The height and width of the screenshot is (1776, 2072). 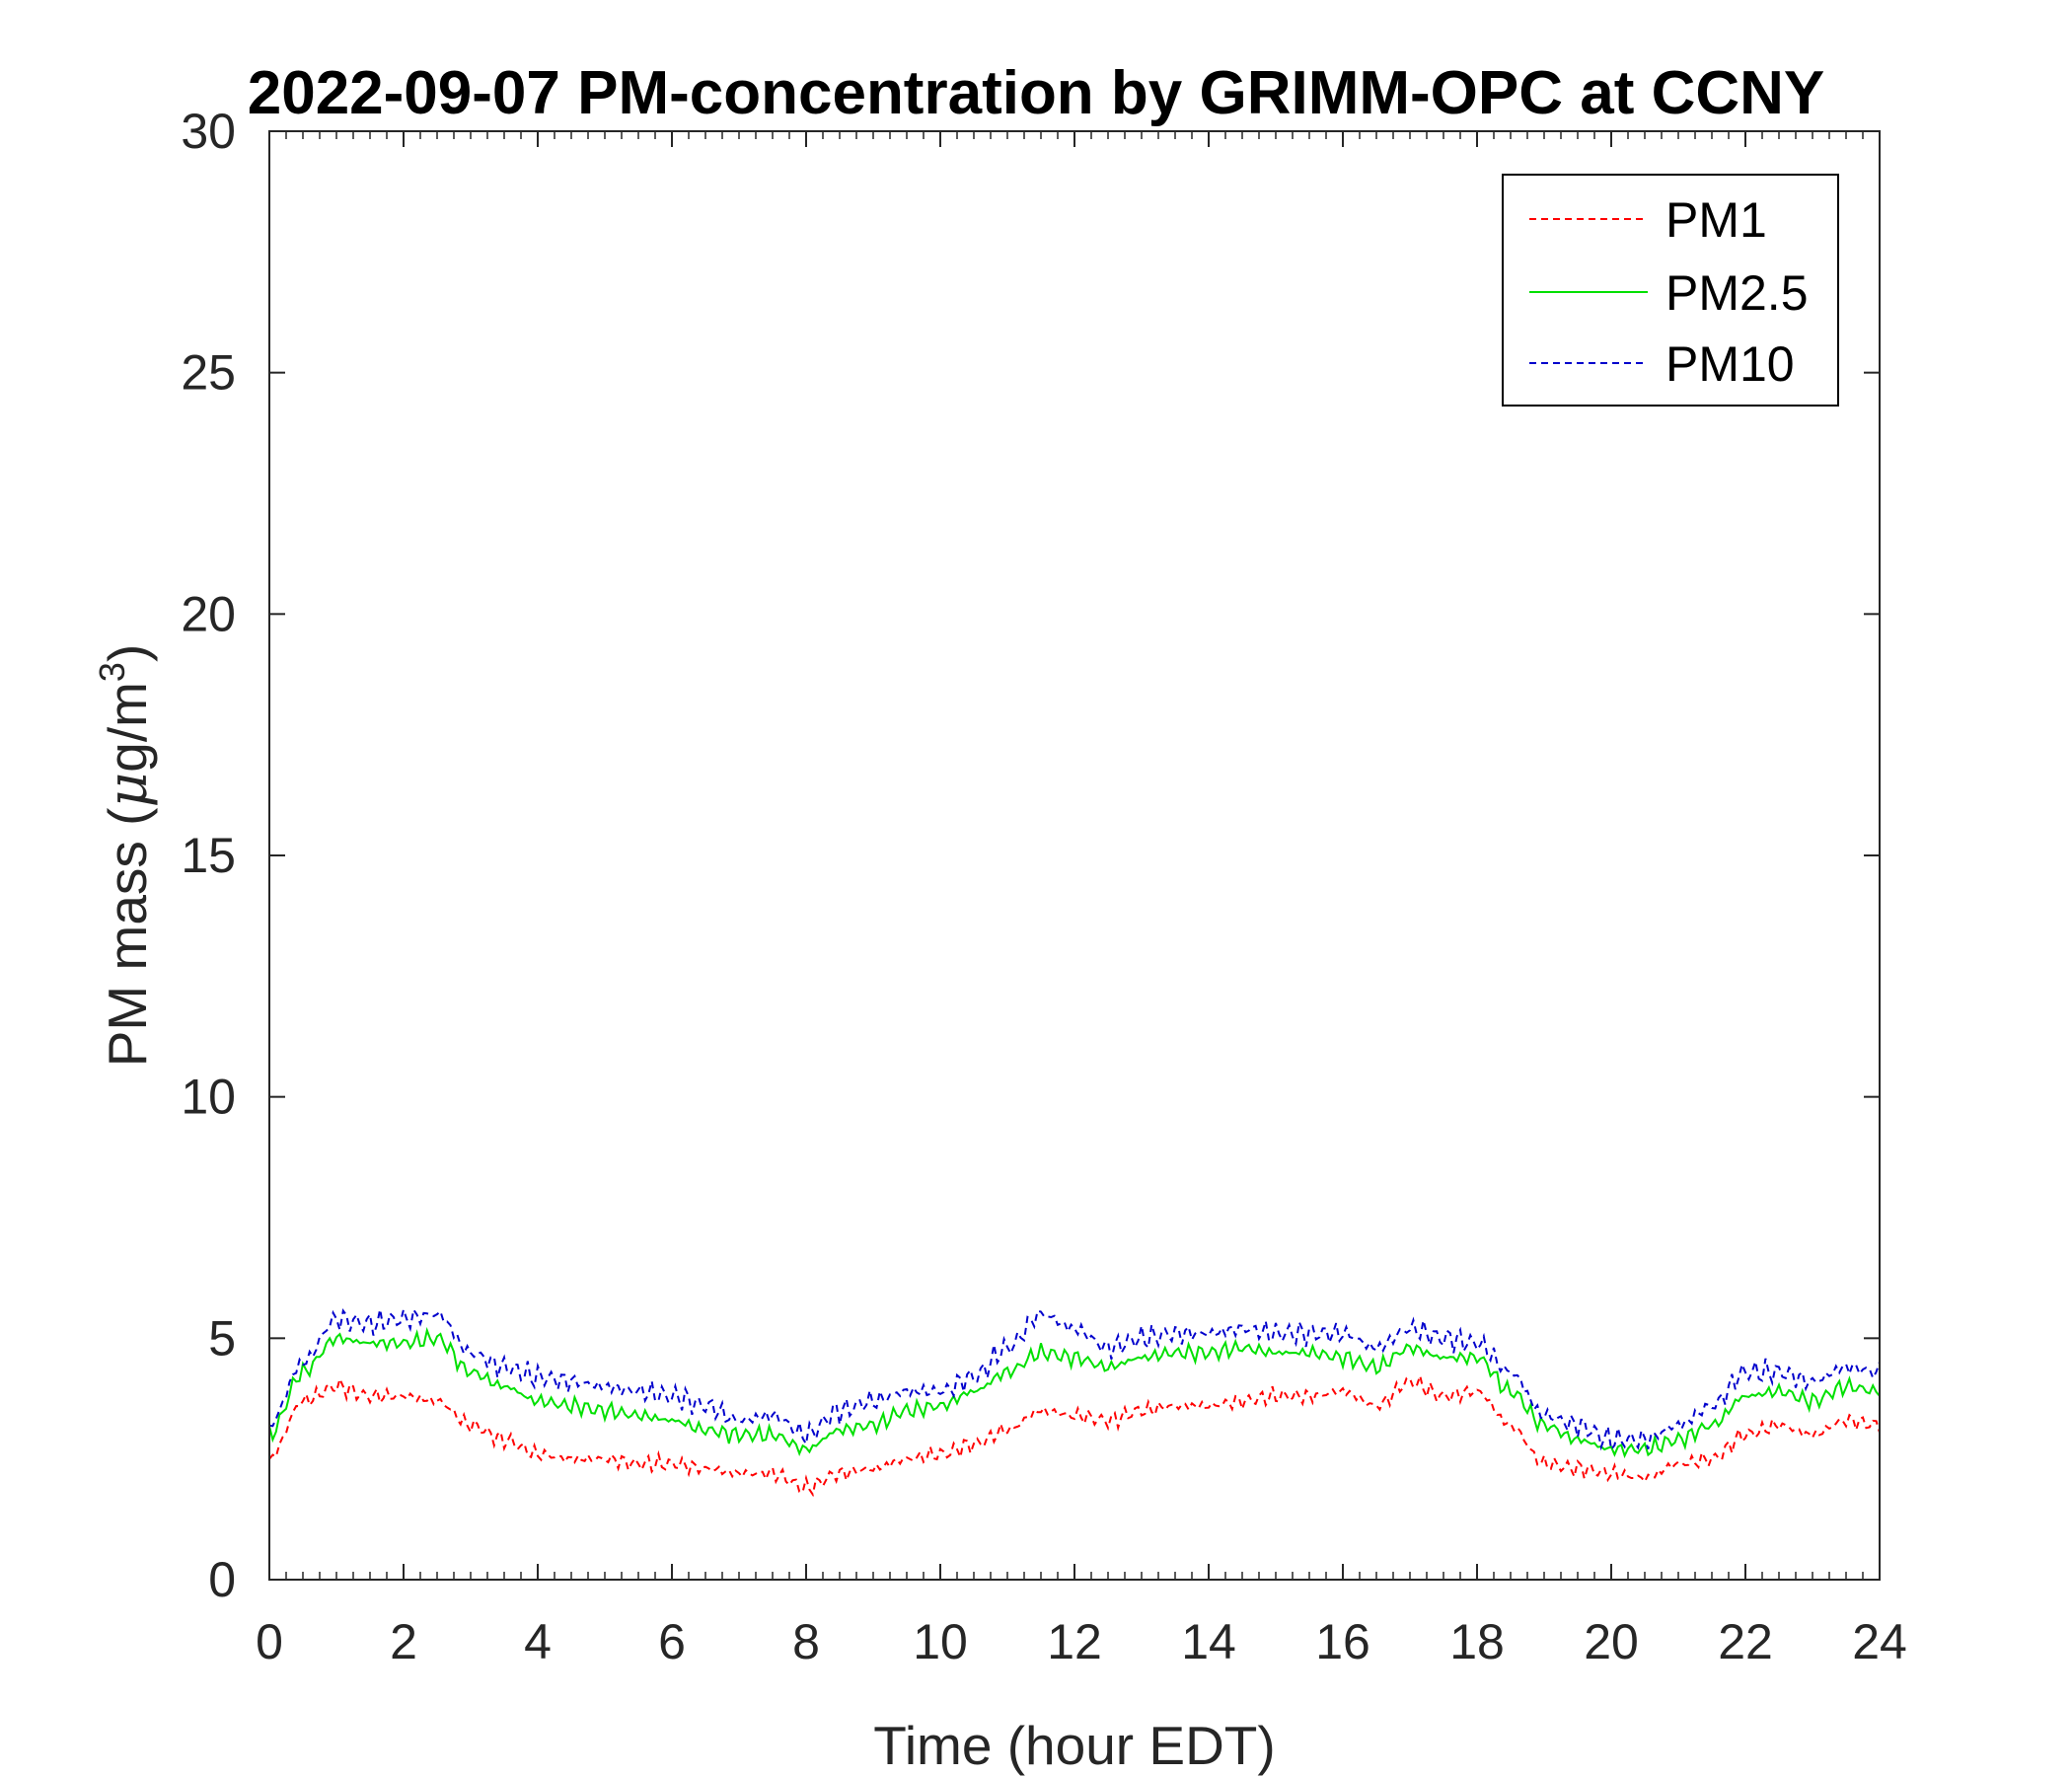 I want to click on y-tick-labels: 0 5 10 15 20 25 30, so click(x=209, y=855).